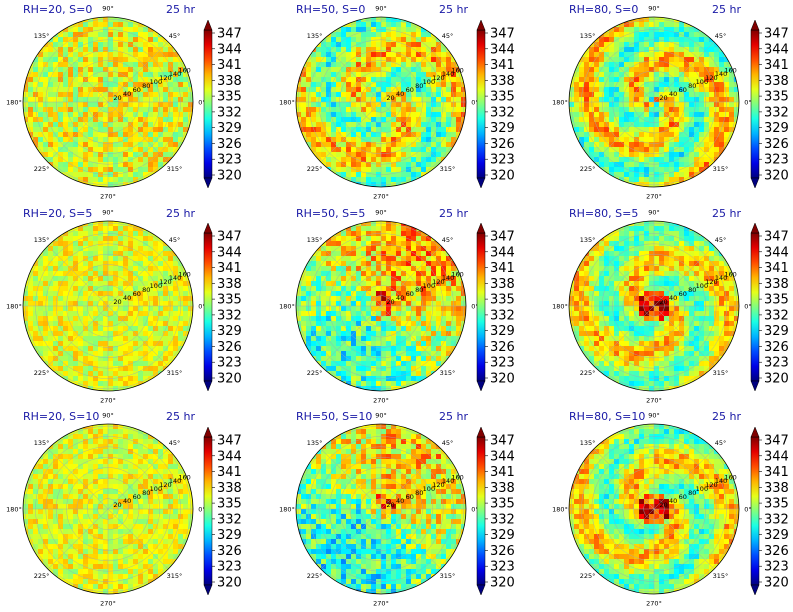 The width and height of the screenshot is (793, 612). I want to click on colorbar-tick-label: 323, so click(502, 160).